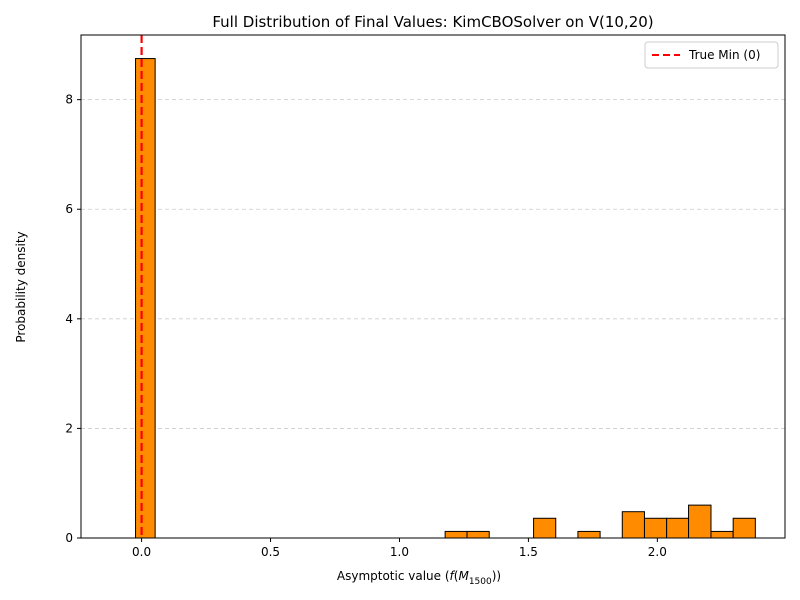 The image size is (800, 600). Describe the element at coordinates (657, 552) in the screenshot. I see `x-tick-label: 2.0` at that location.